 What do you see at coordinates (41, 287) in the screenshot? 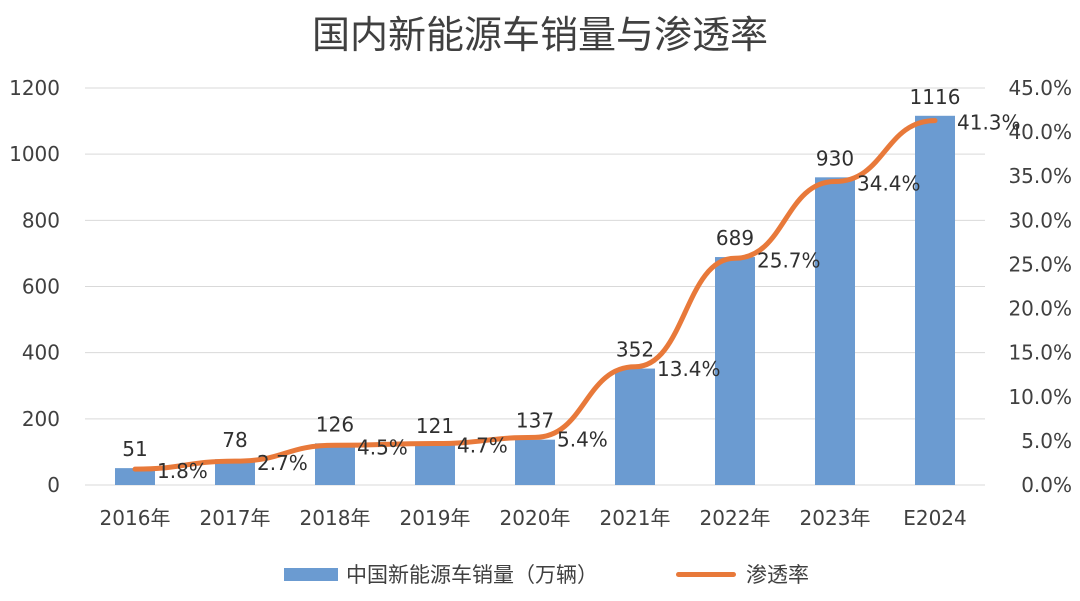
I see `left-tick-label: 600` at bounding box center [41, 287].